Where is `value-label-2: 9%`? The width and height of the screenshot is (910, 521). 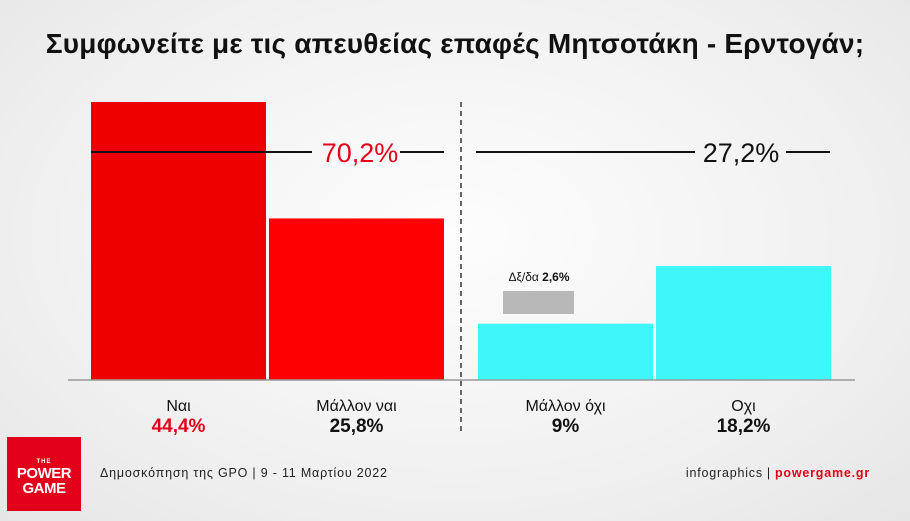 value-label-2: 9% is located at coordinates (566, 426).